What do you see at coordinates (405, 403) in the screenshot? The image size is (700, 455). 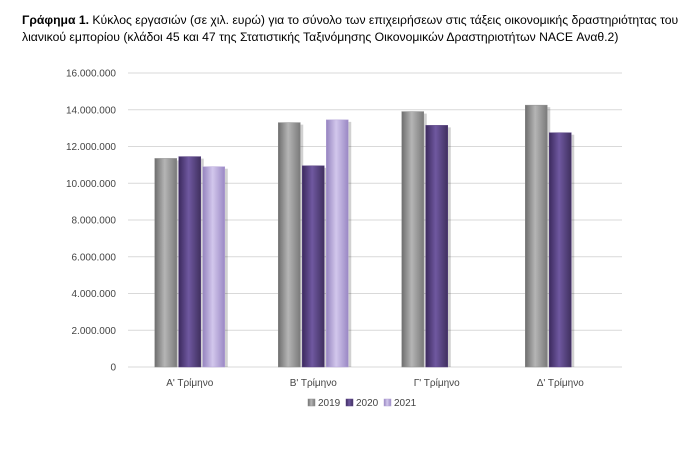 I see `legend-label-2021: 2021` at bounding box center [405, 403].